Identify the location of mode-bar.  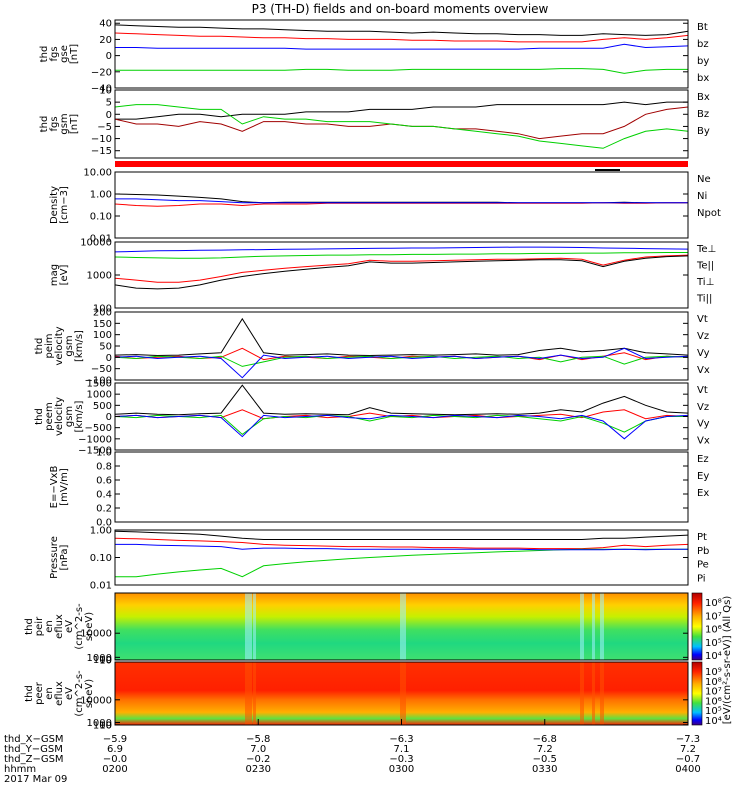
(401, 164).